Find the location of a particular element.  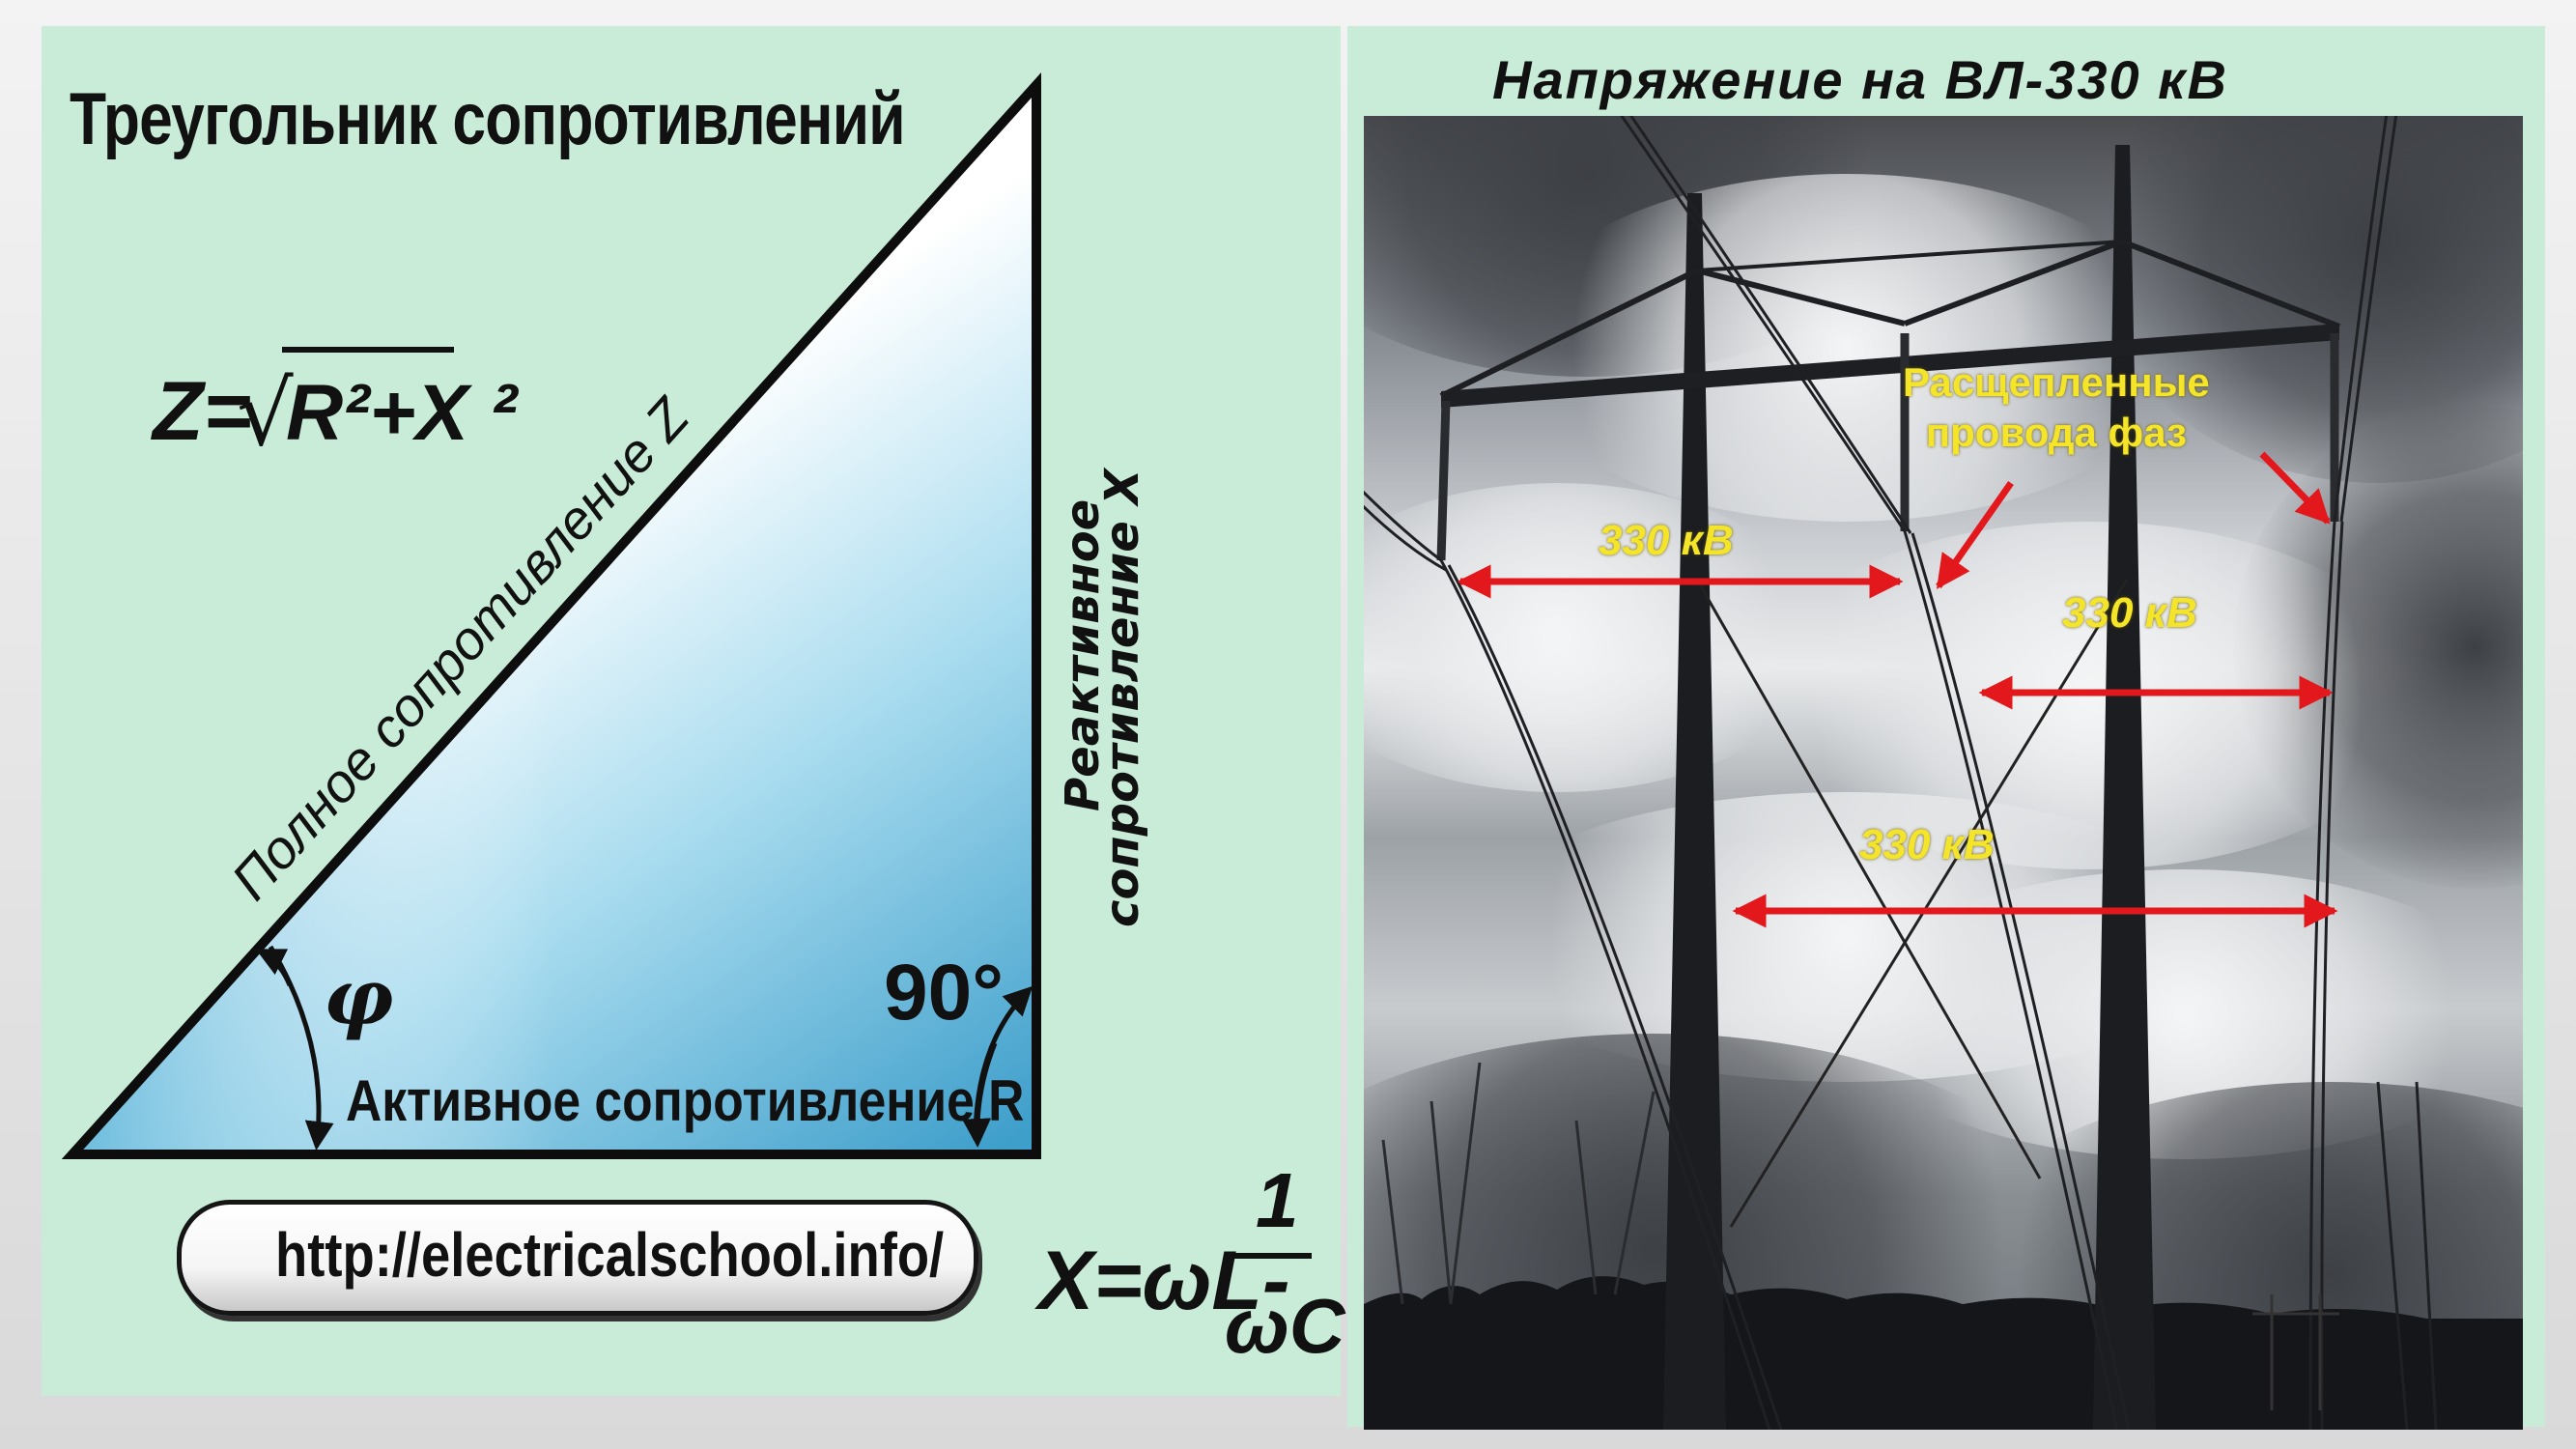

voltage-label-2: 330 кВ is located at coordinates (2129, 613).